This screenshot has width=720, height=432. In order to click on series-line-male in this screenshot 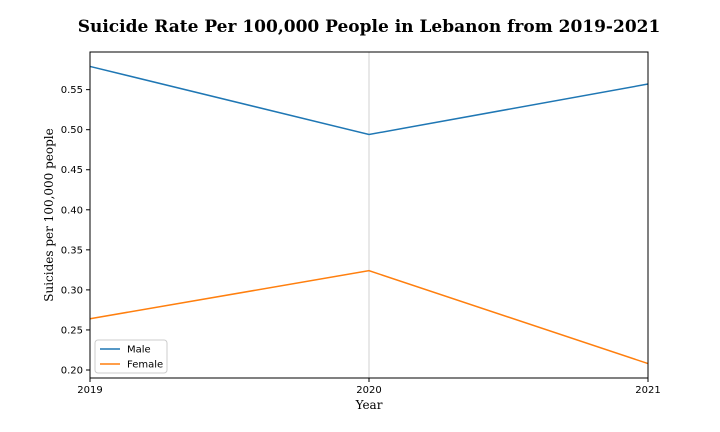, I will do `click(369, 100)`.